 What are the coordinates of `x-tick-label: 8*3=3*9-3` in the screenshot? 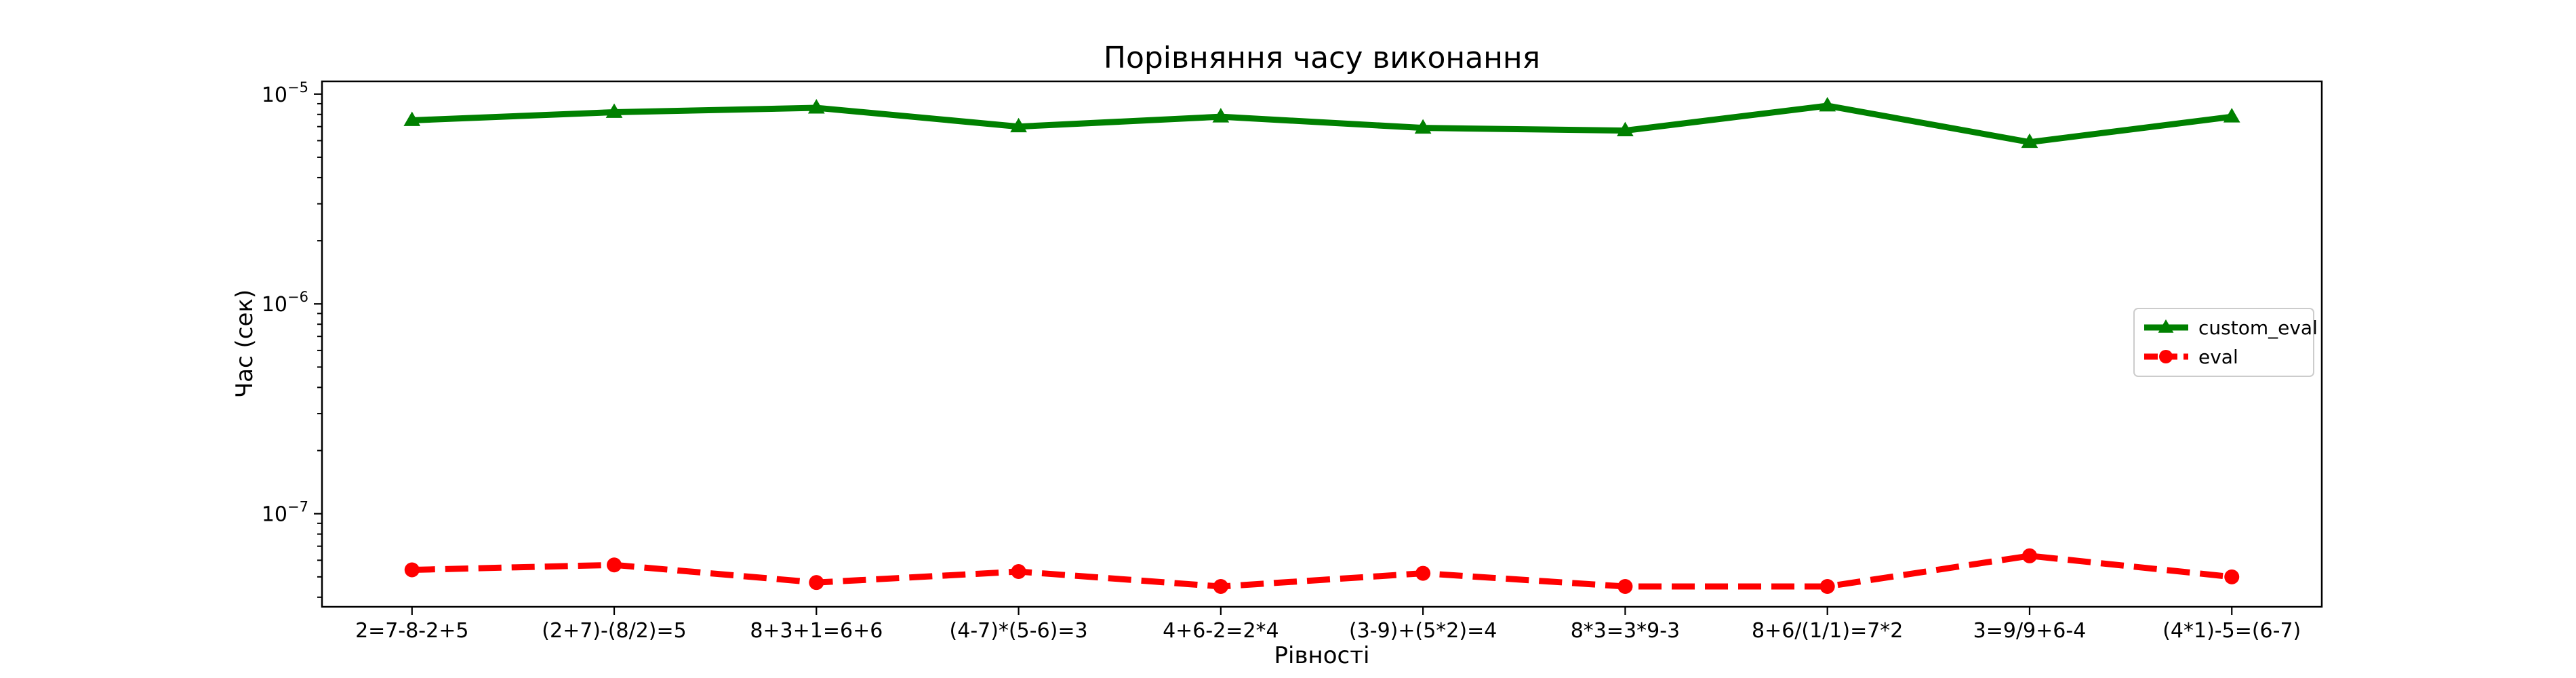 It's located at (1625, 631).